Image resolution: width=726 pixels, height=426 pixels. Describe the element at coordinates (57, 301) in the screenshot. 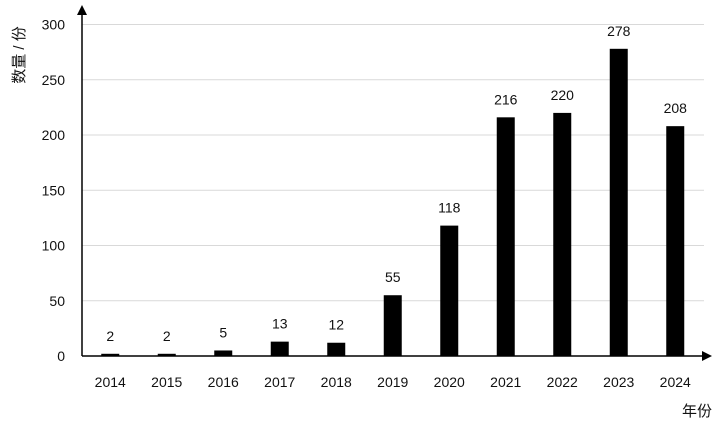

I see `y-tick-label: 50` at that location.